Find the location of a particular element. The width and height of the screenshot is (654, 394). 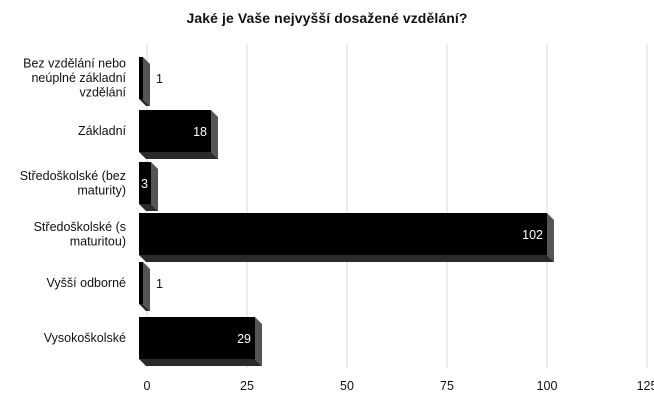

x-tick-label: 75 is located at coordinates (447, 386).